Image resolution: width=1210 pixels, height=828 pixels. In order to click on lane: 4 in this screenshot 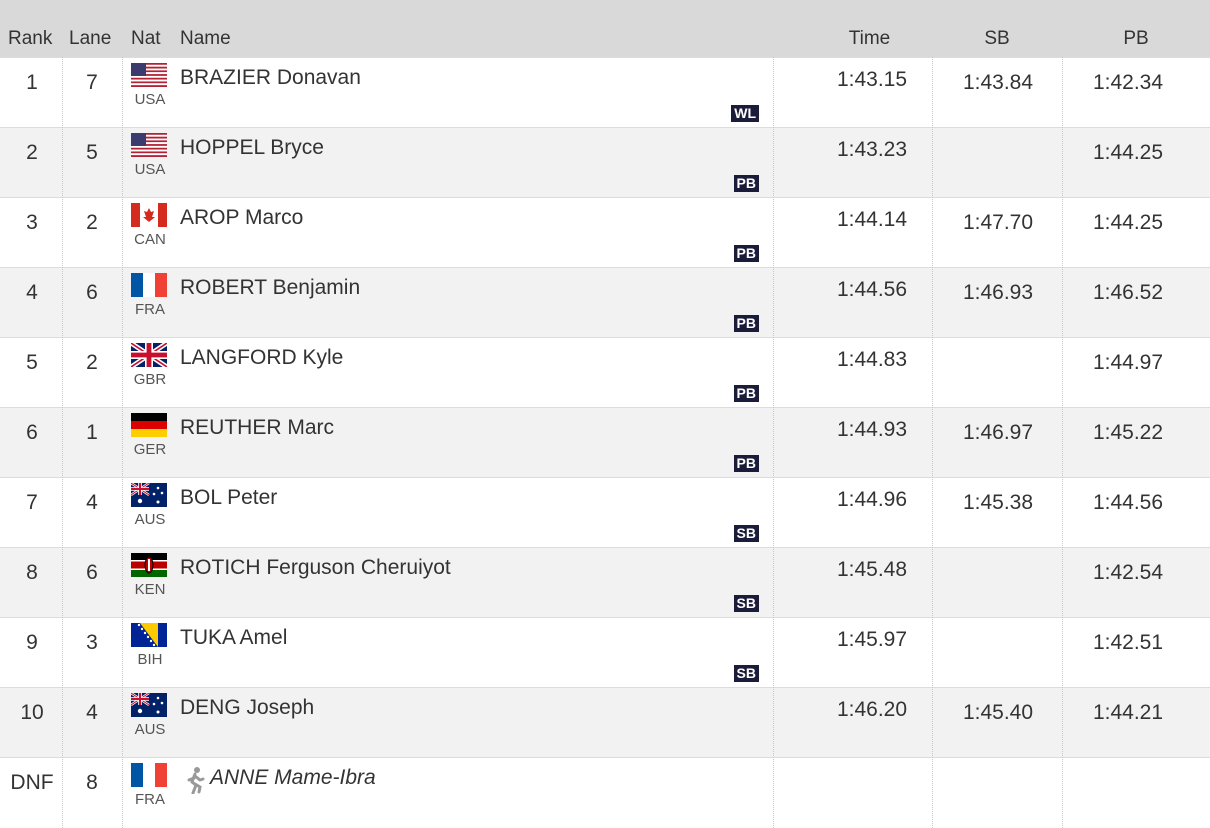, I will do `click(92, 712)`.